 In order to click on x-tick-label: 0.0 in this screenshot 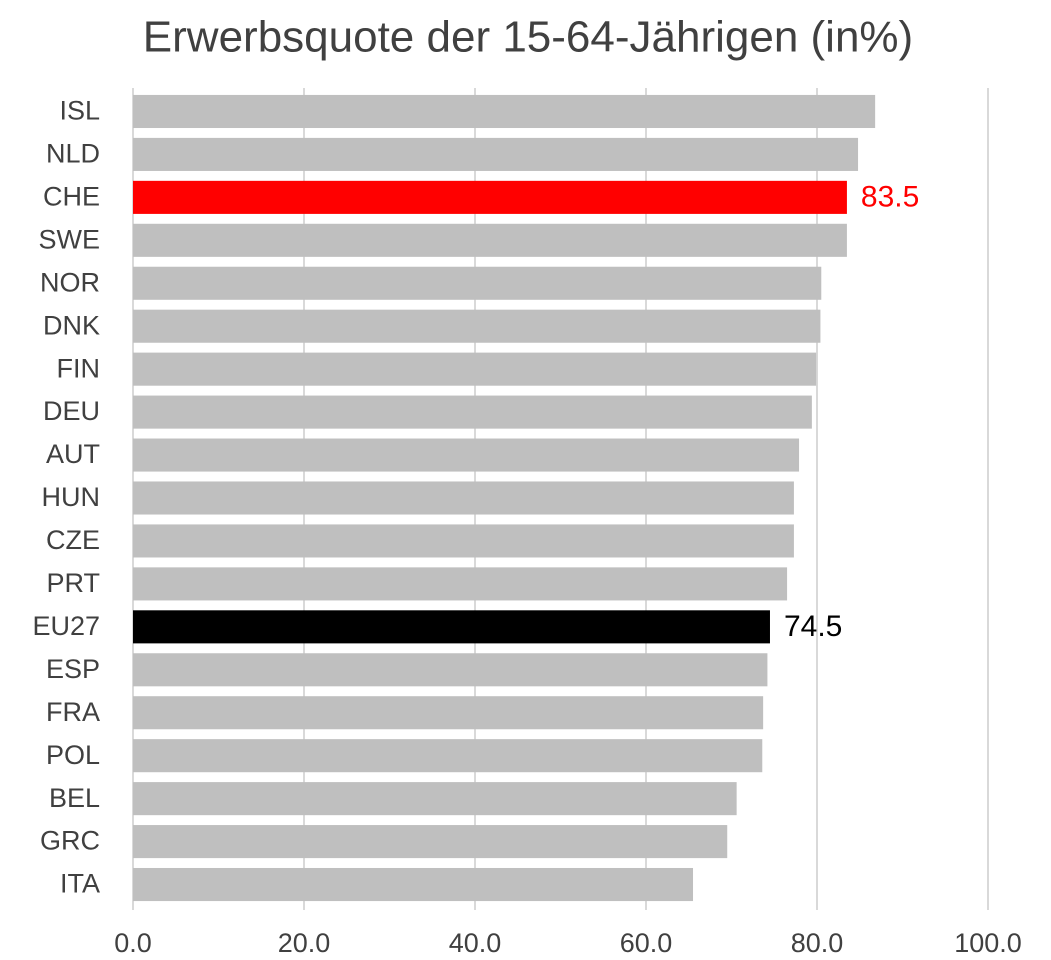, I will do `click(133, 943)`.